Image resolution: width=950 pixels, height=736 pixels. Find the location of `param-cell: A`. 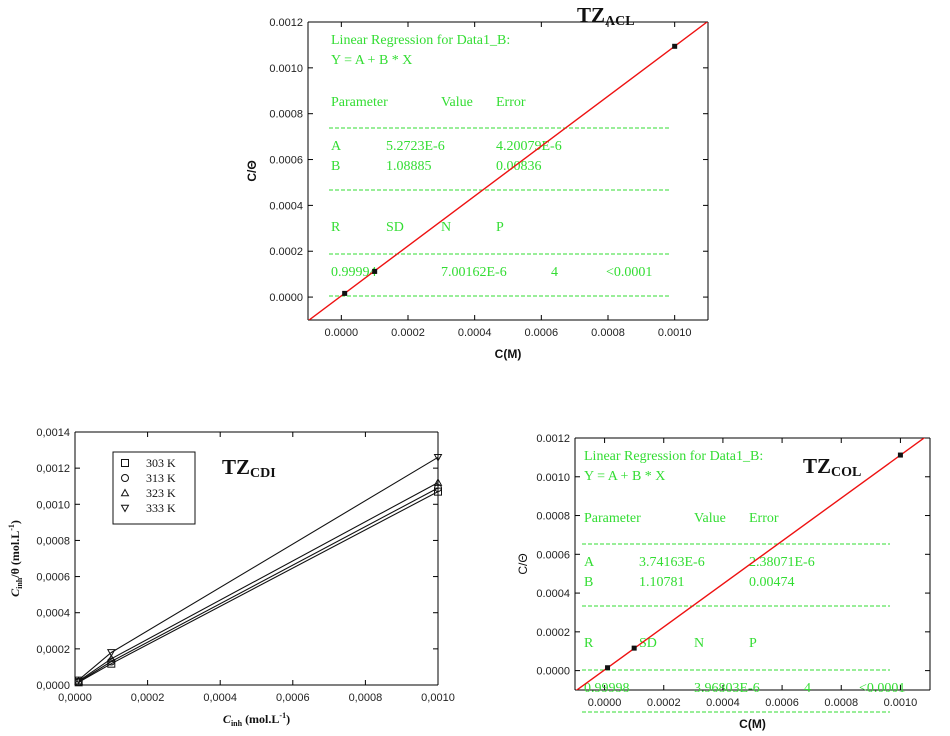

param-cell: A is located at coordinates (336, 146).